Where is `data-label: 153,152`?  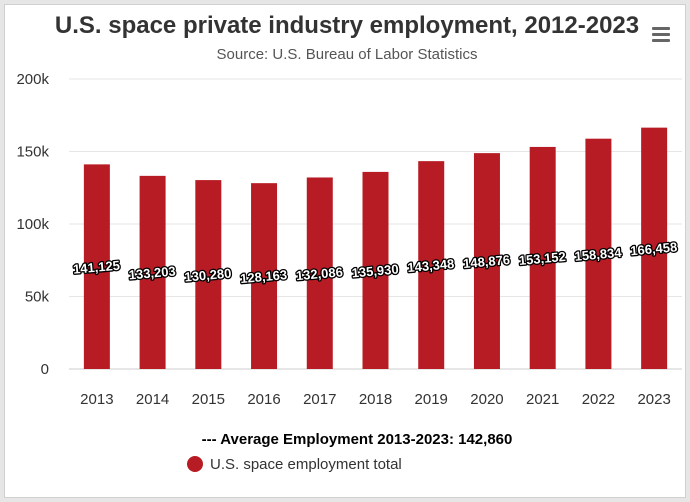 data-label: 153,152 is located at coordinates (542, 258).